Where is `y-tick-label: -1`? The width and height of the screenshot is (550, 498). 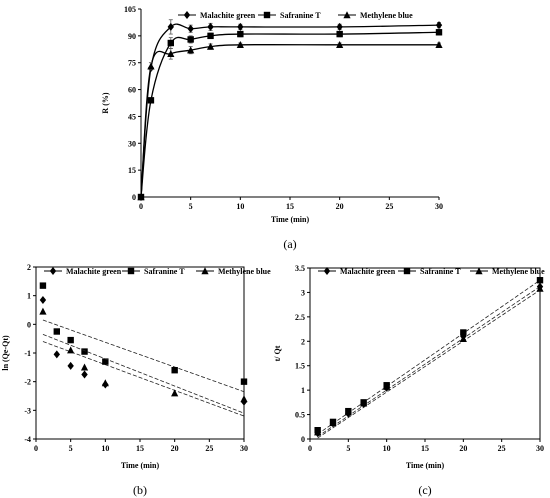 y-tick-label: -1 is located at coordinates (27, 353).